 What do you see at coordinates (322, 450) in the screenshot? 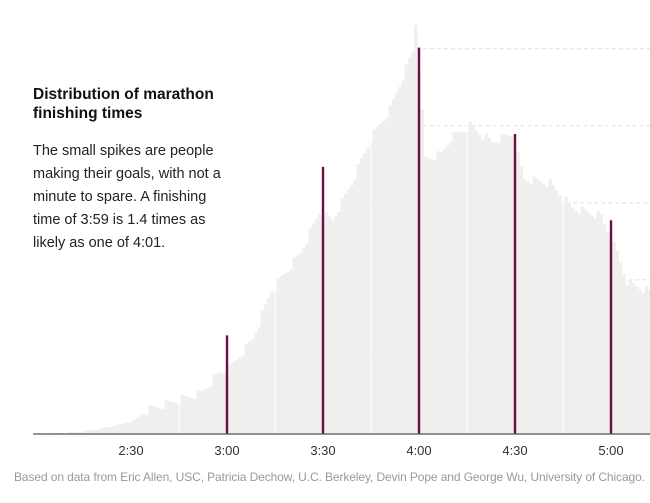
I see `x-tick-label: 3:30` at bounding box center [322, 450].